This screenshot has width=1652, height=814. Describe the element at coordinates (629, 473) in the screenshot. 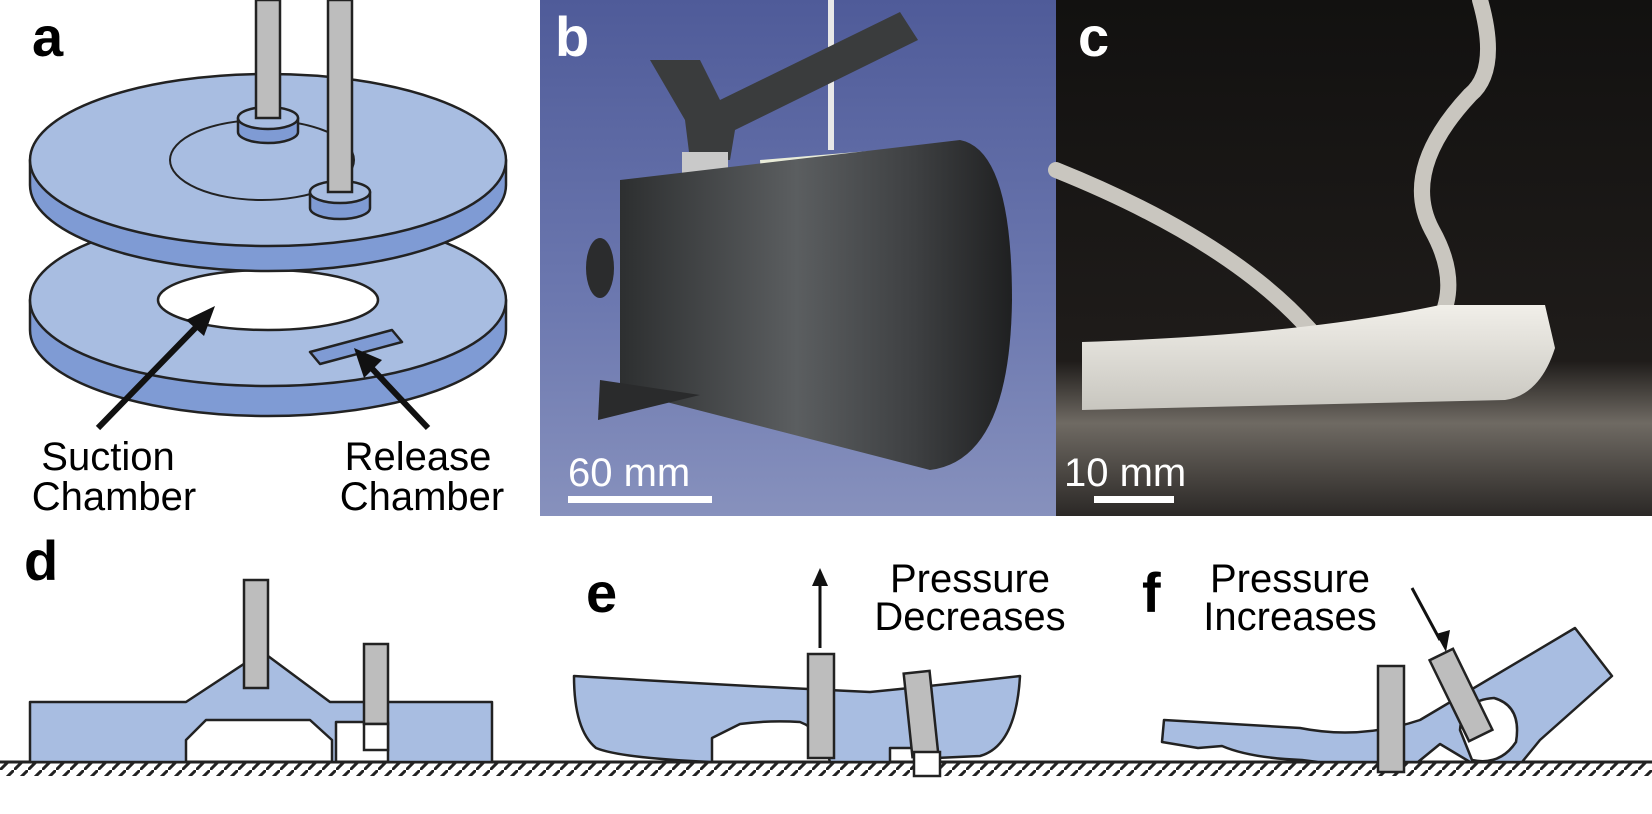

I see `scale-text-b: 60 mm` at that location.